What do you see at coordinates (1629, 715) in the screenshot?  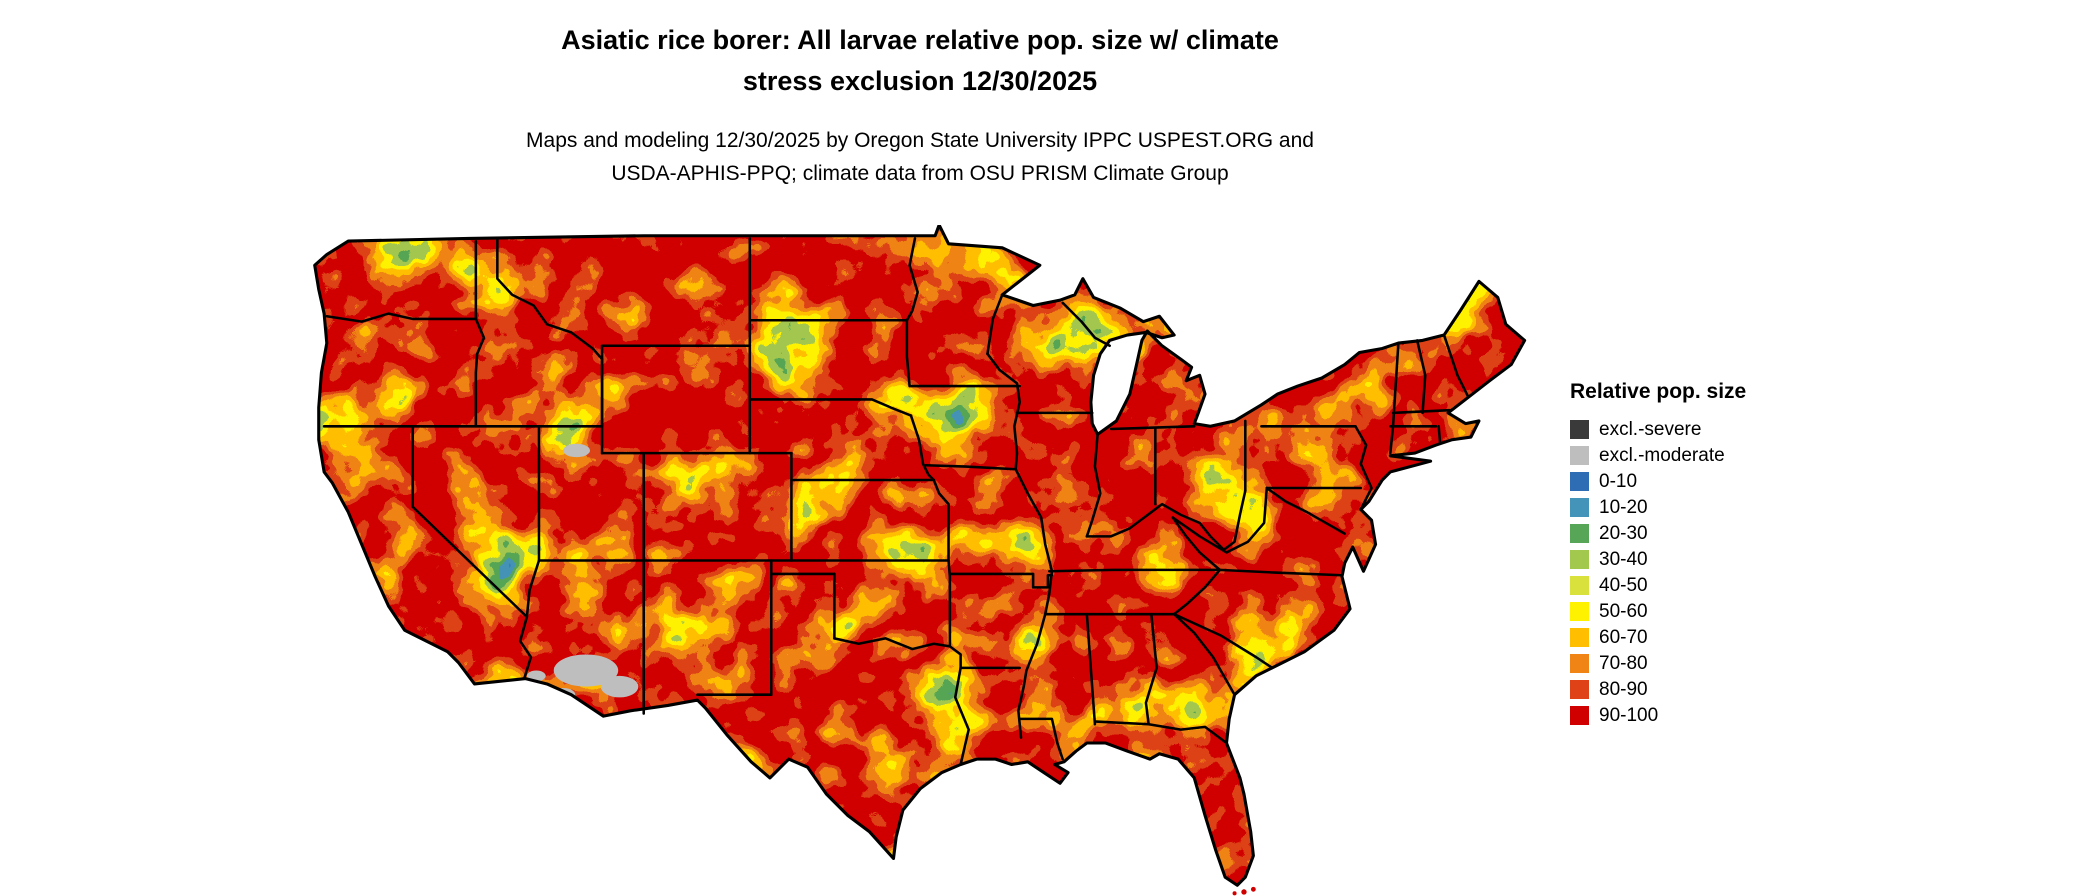 I see `legend-label: 90-100` at bounding box center [1629, 715].